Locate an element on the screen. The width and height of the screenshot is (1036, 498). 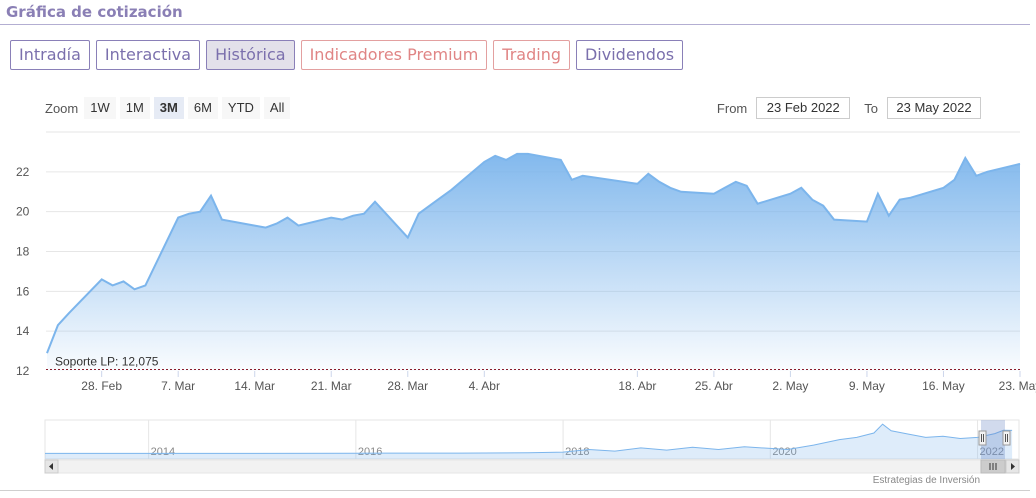
y-tick-label: 22 is located at coordinates (23, 172).